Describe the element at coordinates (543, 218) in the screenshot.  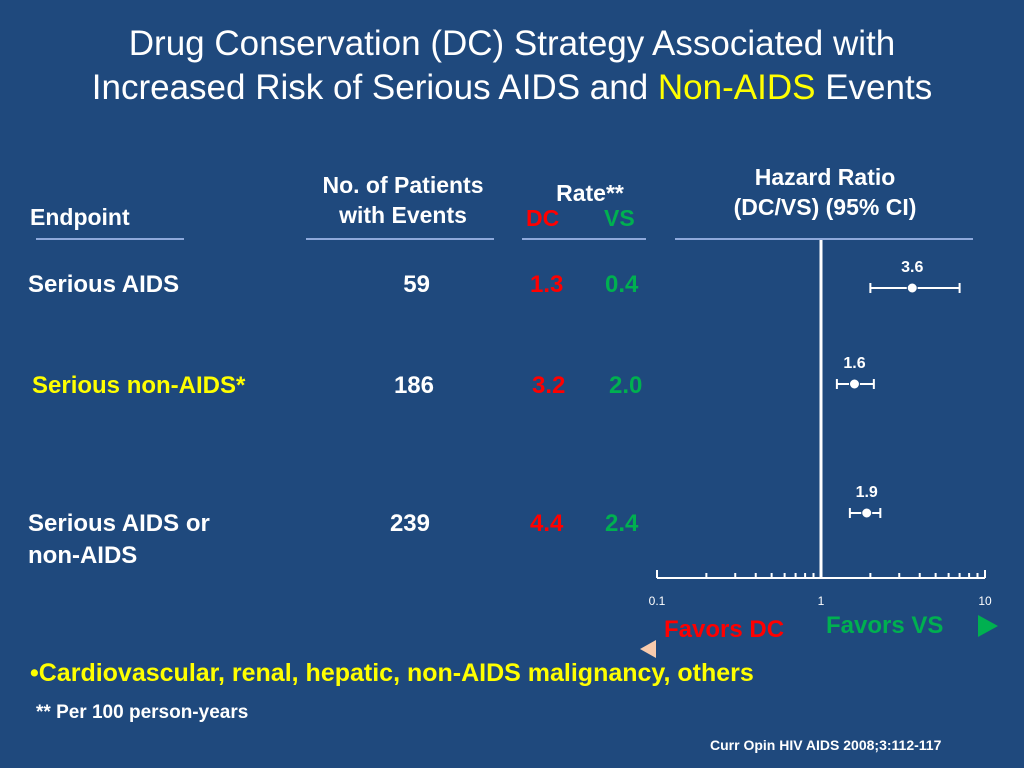
I see `header-dc: DC` at that location.